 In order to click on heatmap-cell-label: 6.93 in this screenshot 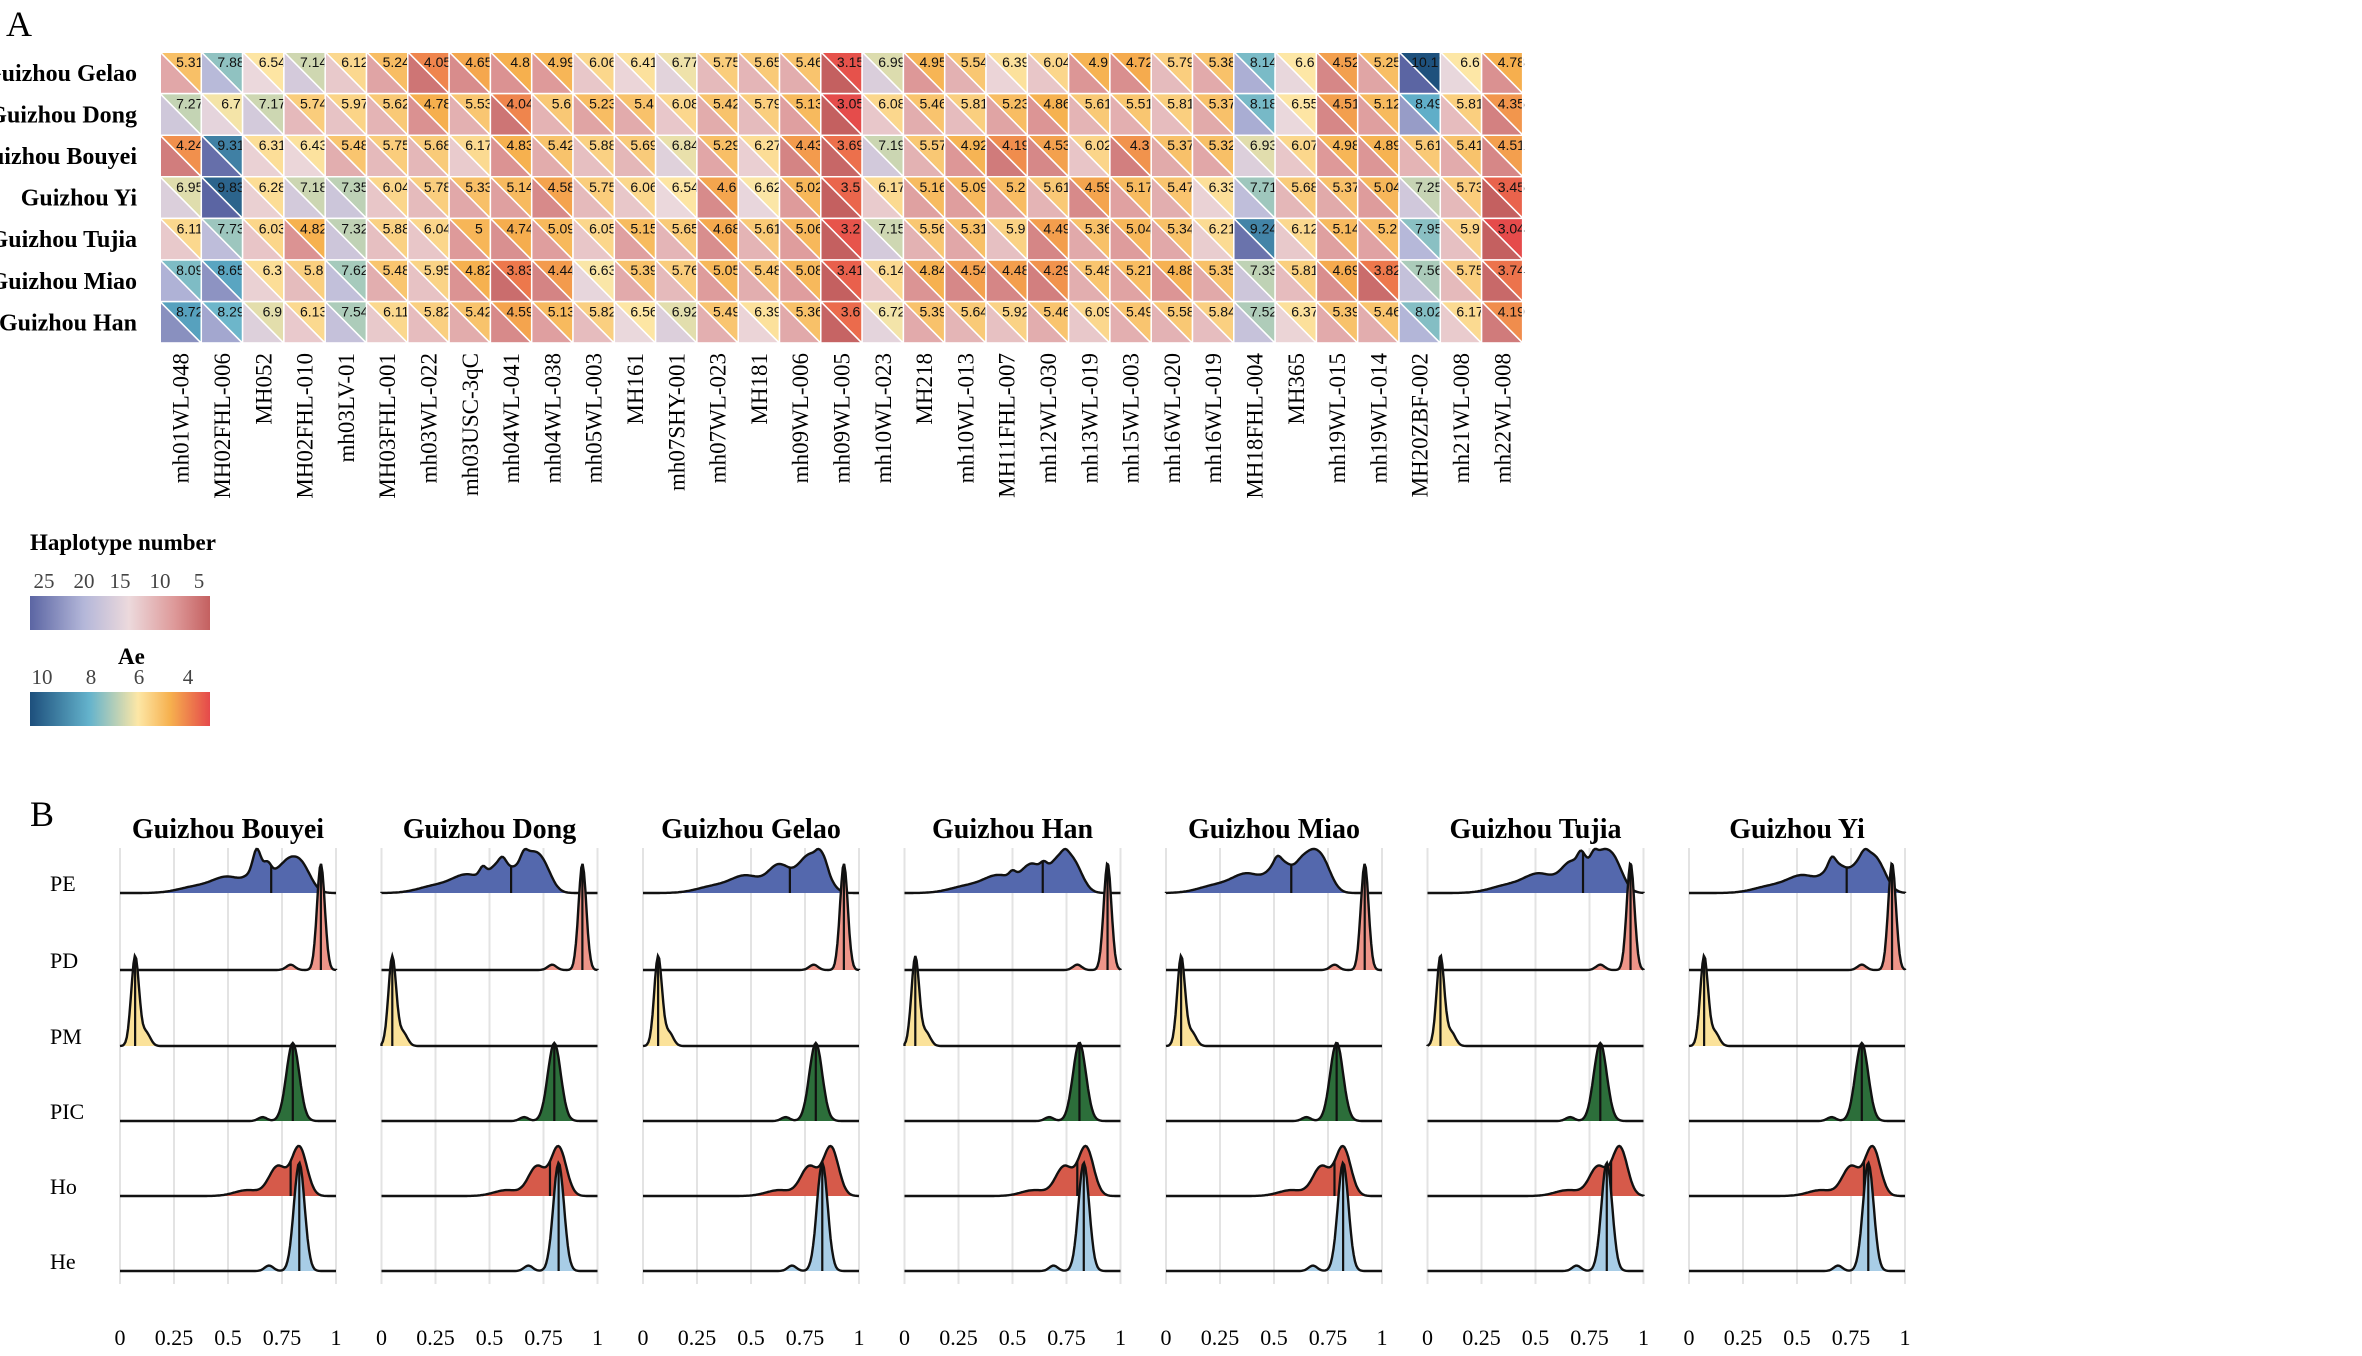, I will do `click(1263, 145)`.